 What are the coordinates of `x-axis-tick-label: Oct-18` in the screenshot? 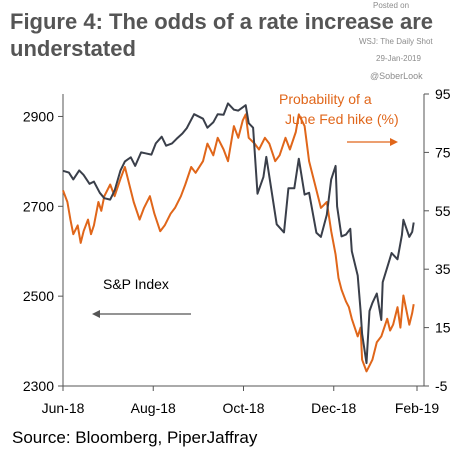 It's located at (243, 408).